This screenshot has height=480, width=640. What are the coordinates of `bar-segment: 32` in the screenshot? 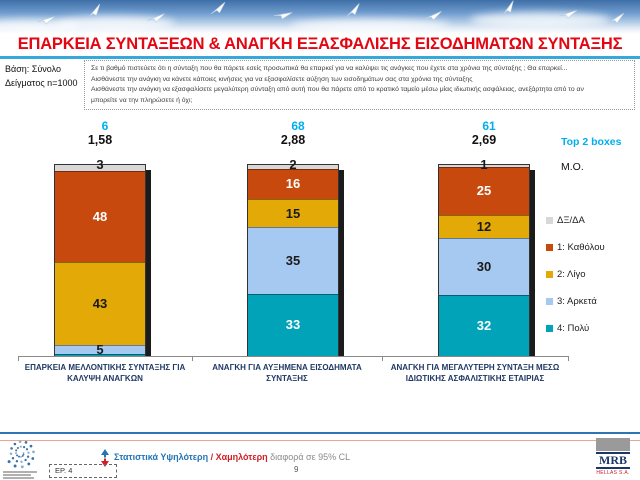 It's located at (484, 325).